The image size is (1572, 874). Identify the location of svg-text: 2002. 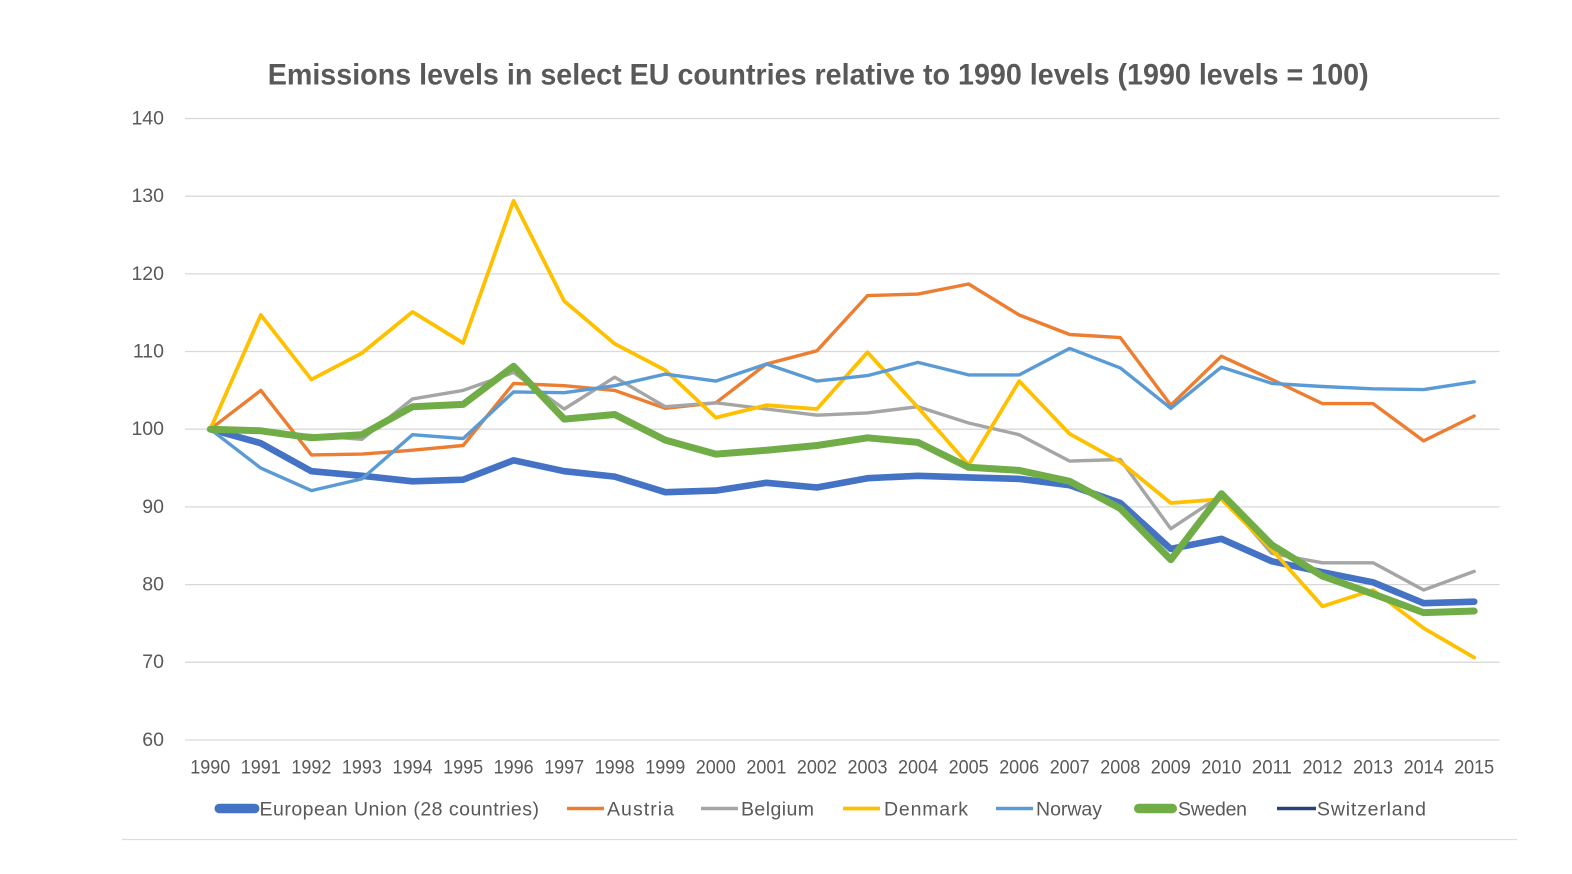
(817, 767).